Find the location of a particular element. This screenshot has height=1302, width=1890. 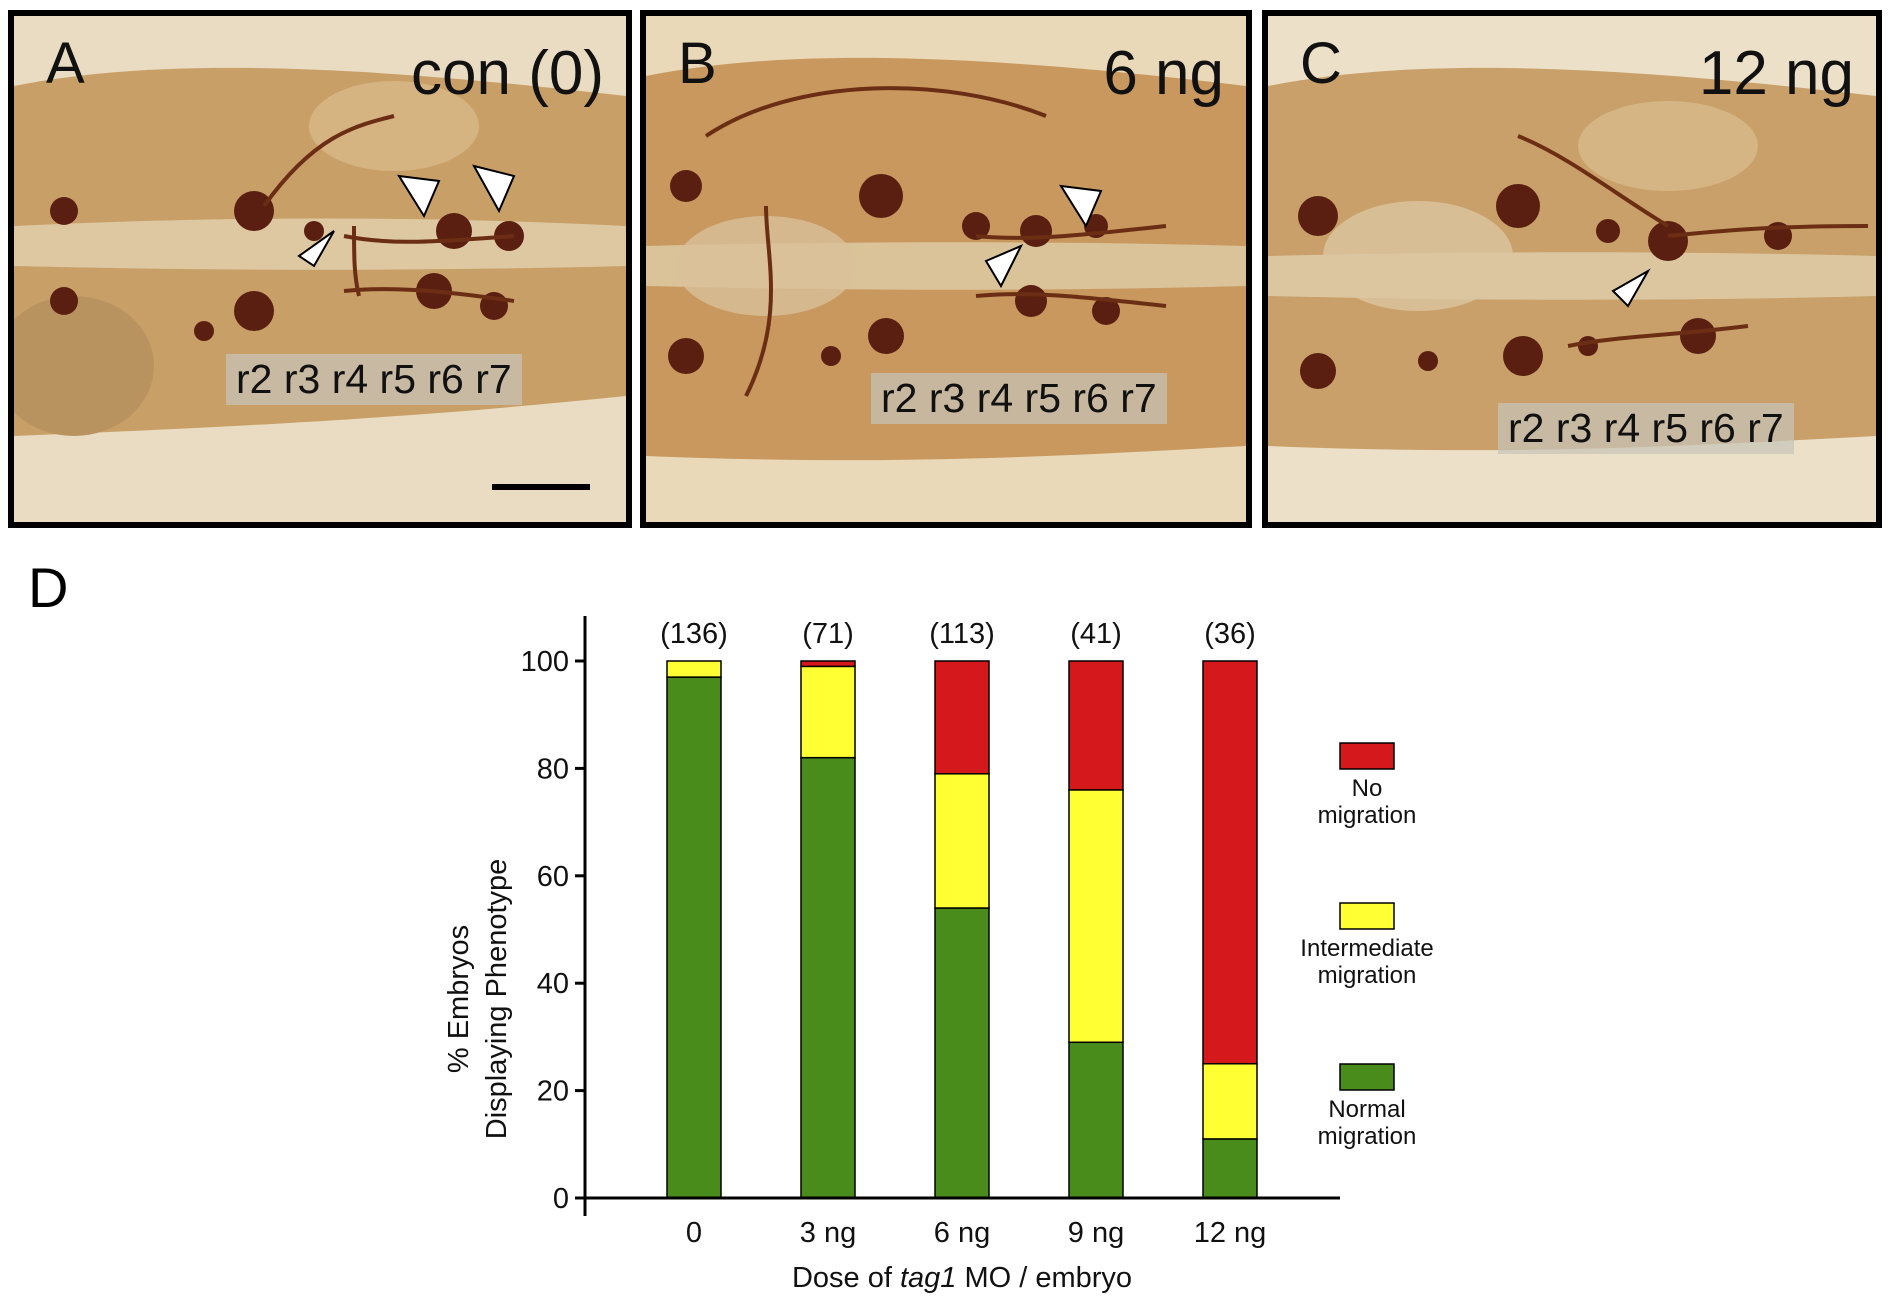

bar-count-label: (41) is located at coordinates (1096, 634).